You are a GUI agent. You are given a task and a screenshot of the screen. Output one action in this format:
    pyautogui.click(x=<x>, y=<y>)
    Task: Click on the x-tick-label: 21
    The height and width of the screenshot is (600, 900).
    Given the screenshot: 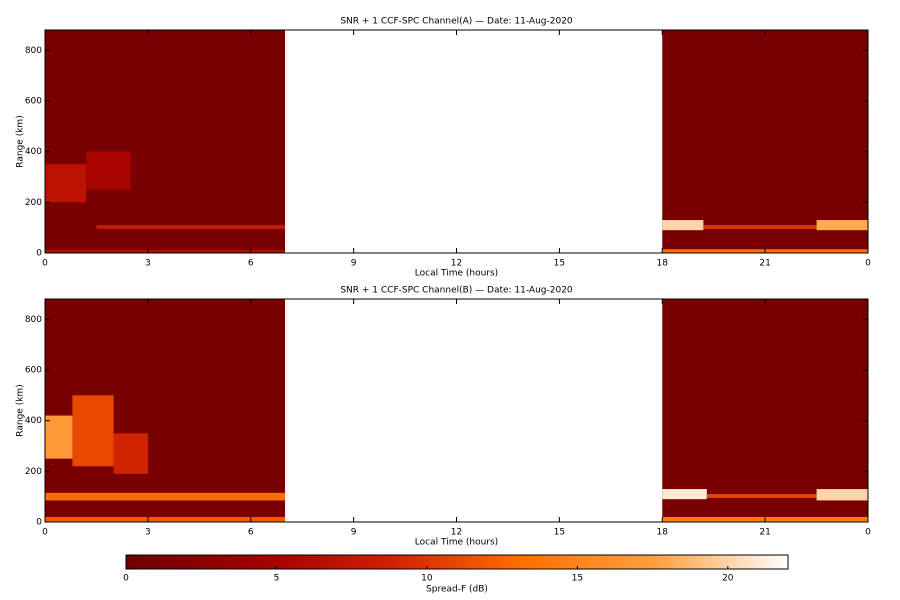 What is the action you would take?
    pyautogui.click(x=764, y=533)
    